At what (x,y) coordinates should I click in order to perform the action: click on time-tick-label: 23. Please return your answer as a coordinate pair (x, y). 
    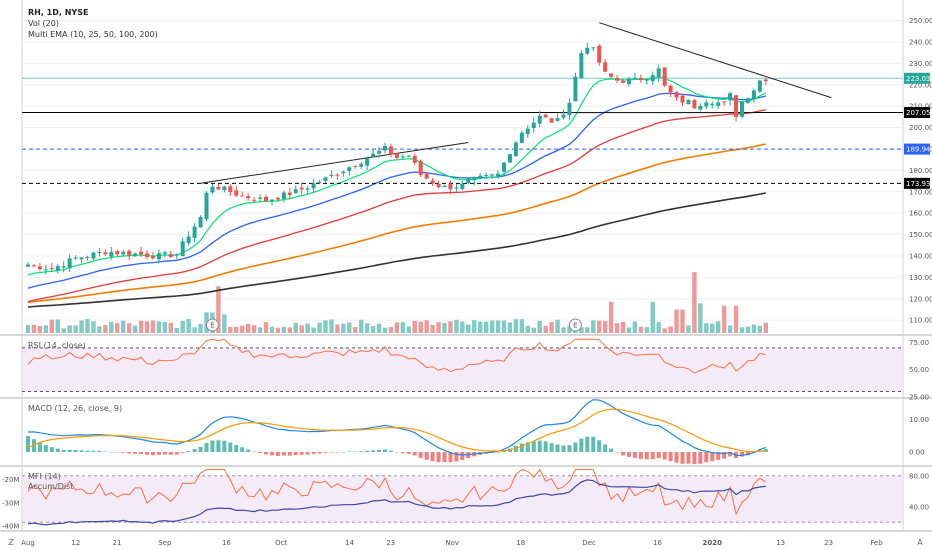
    Looking at the image, I should click on (828, 543).